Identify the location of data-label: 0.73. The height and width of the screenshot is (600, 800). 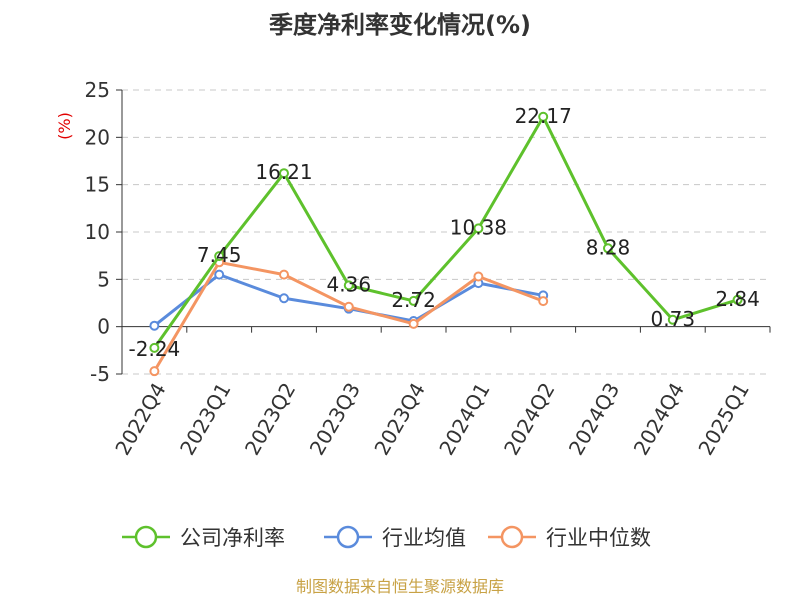
(673, 319).